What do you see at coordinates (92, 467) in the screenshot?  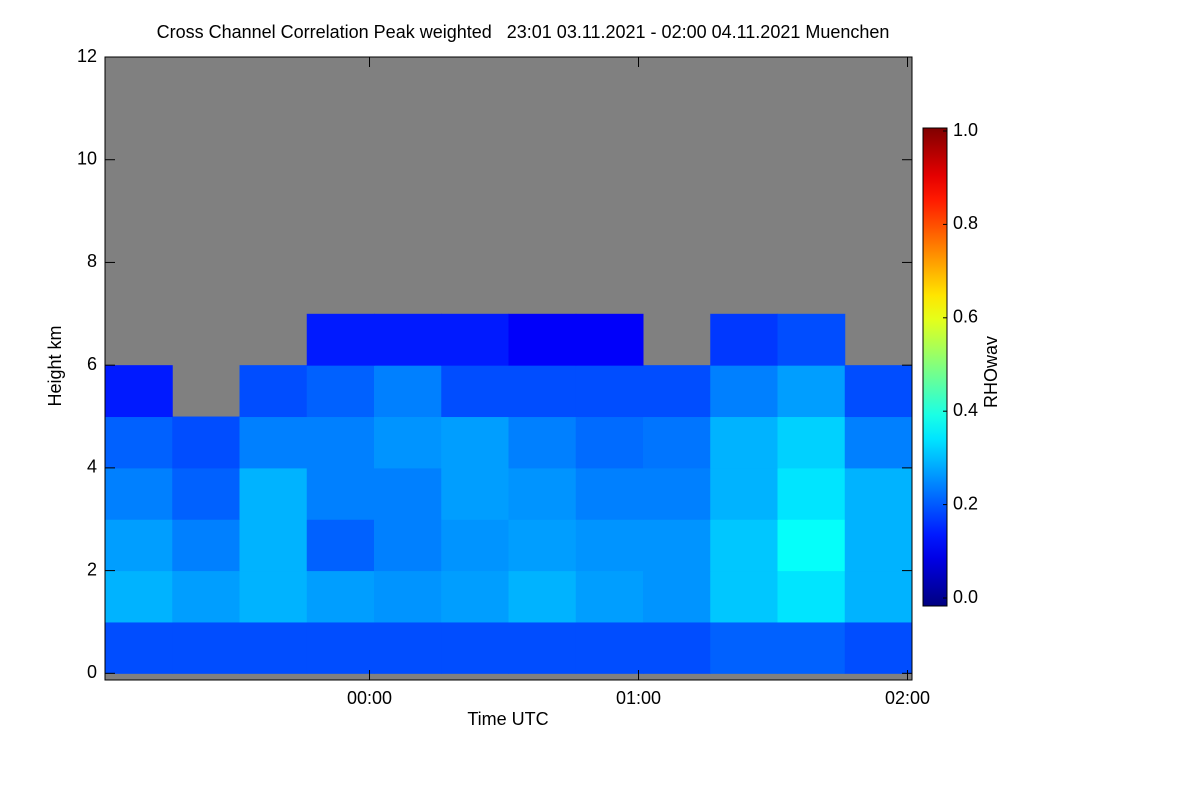 I see `y-tick-label: 4` at bounding box center [92, 467].